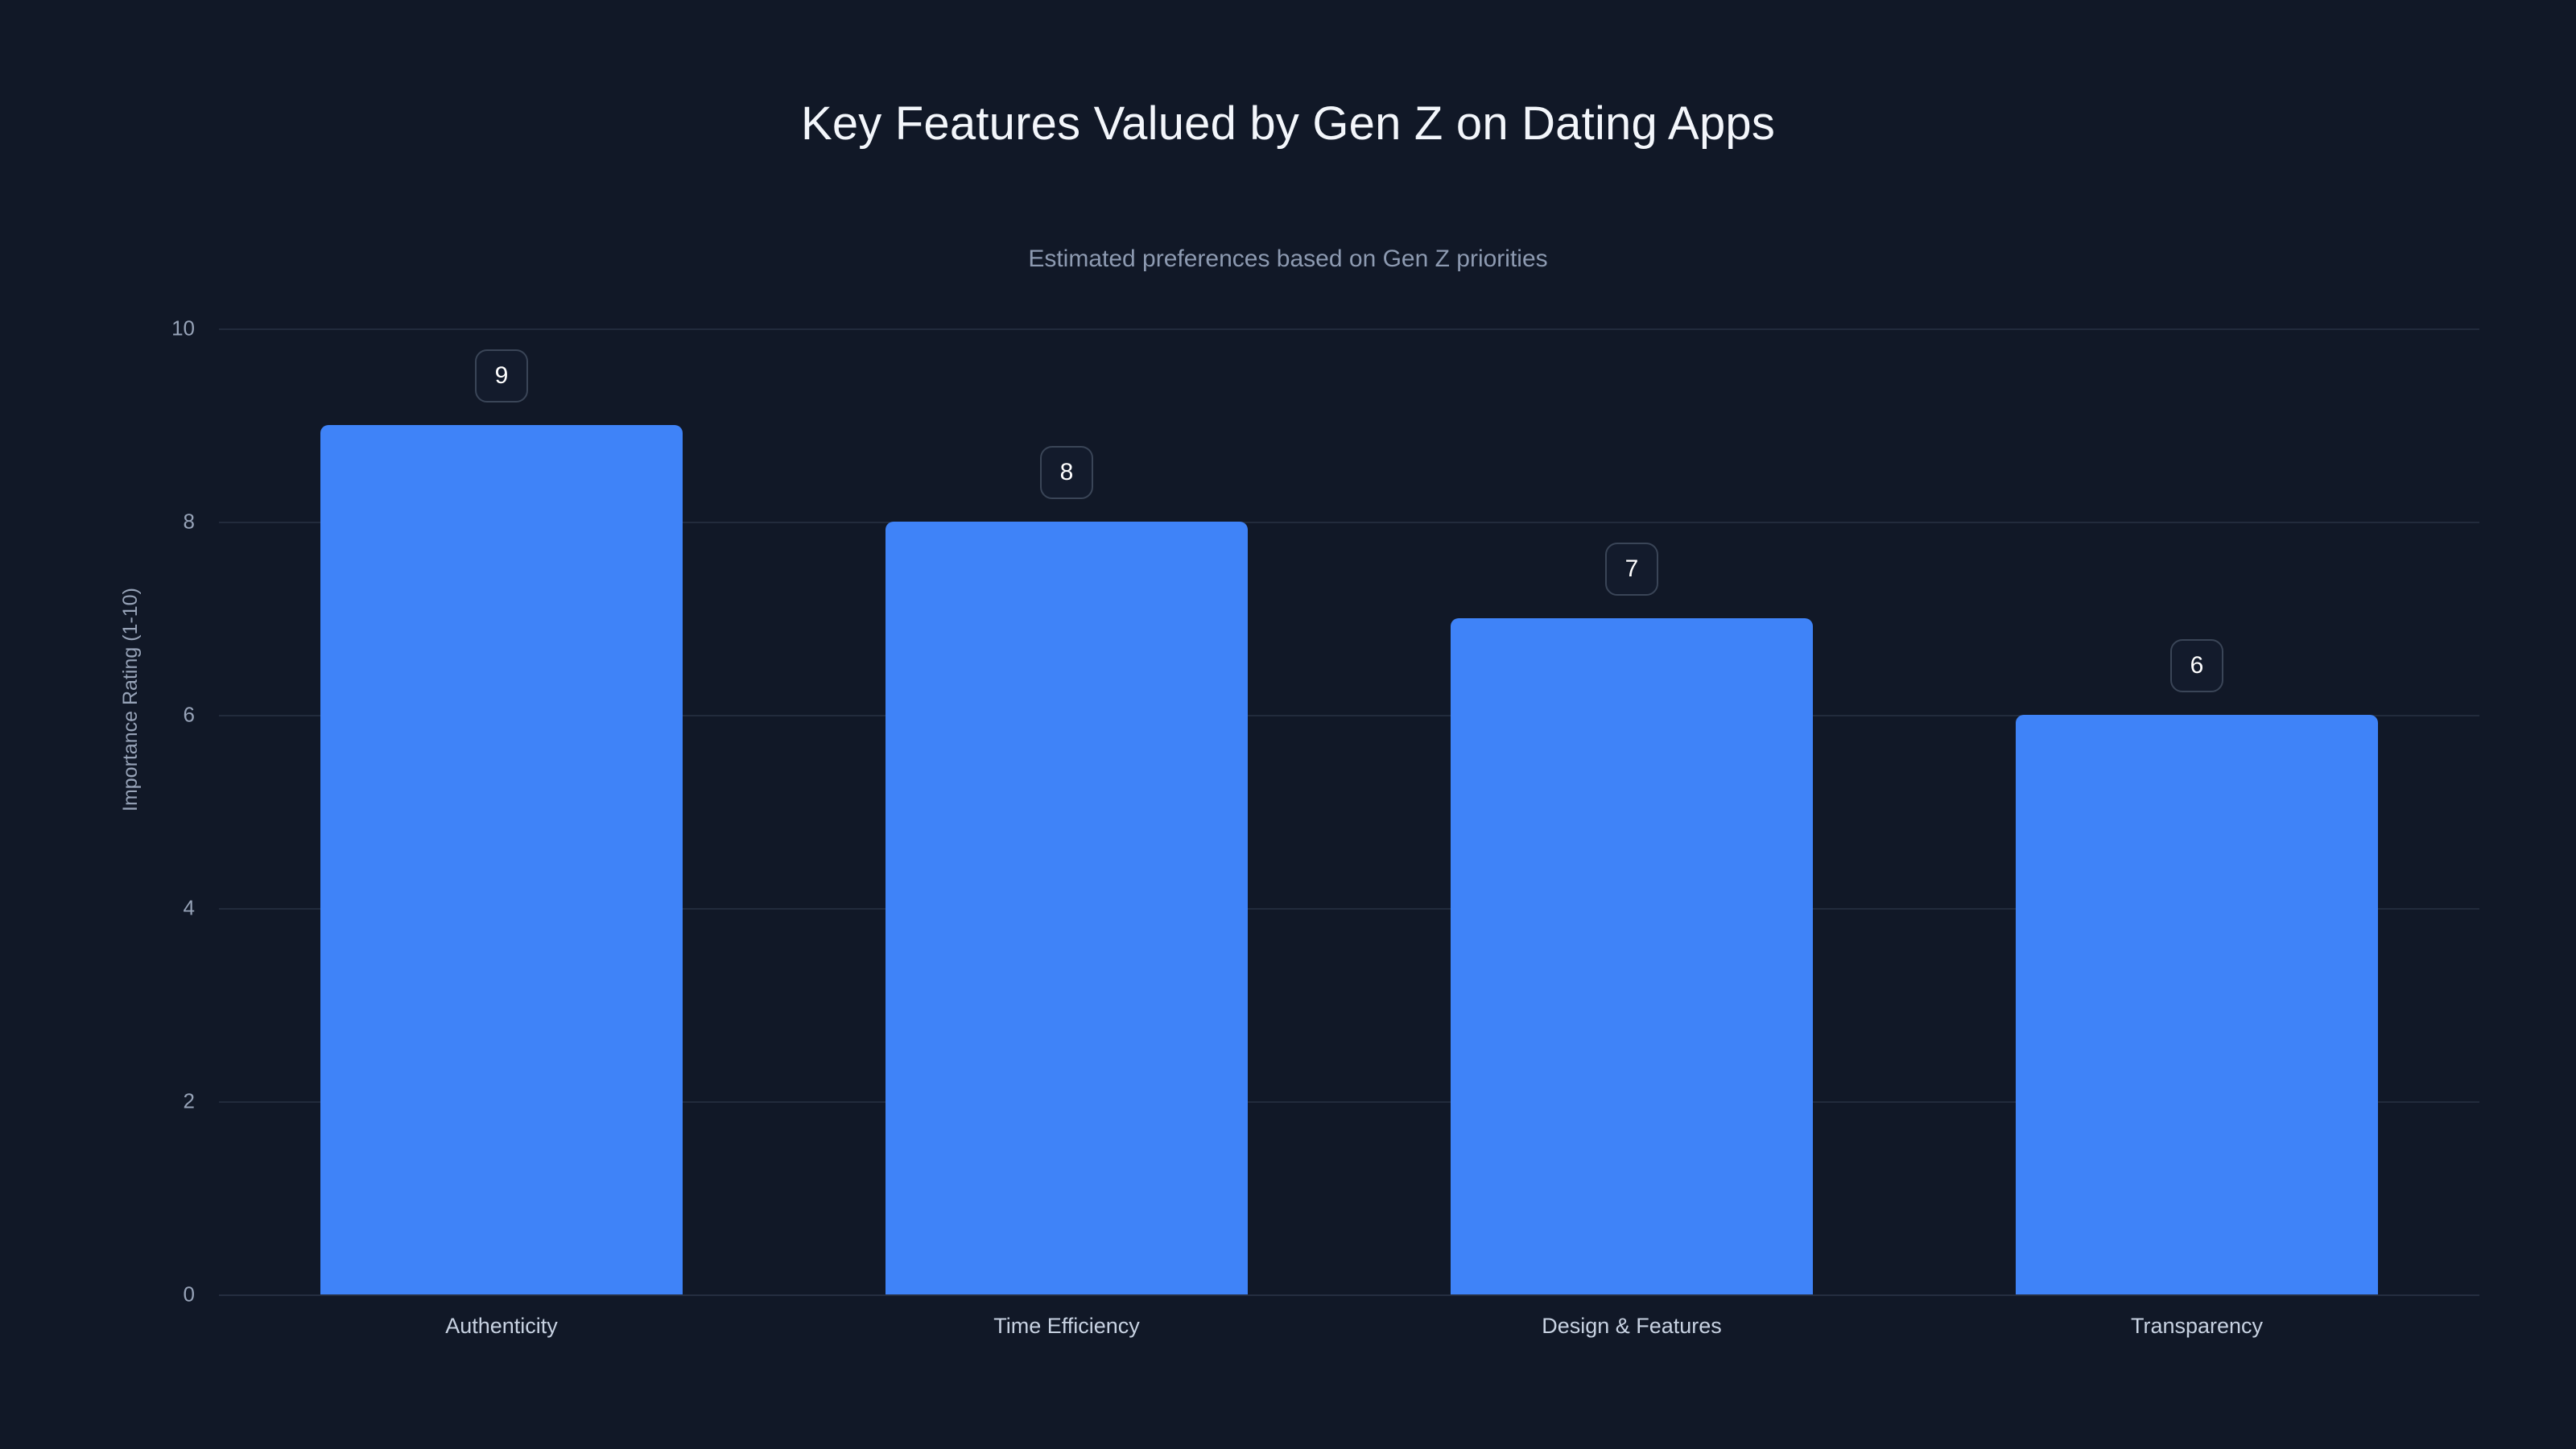 The width and height of the screenshot is (2576, 1449). What do you see at coordinates (189, 1100) in the screenshot?
I see `y-tick-label-2: 2` at bounding box center [189, 1100].